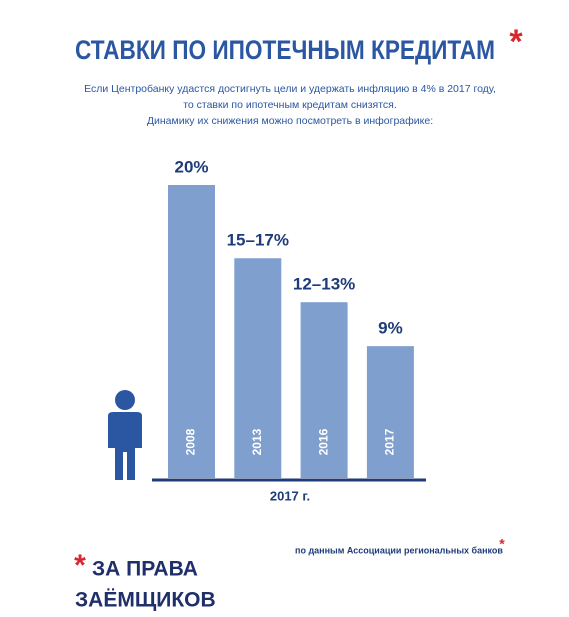 The image size is (569, 617). I want to click on logo-line: ЗА ПРАВА, so click(145, 569).